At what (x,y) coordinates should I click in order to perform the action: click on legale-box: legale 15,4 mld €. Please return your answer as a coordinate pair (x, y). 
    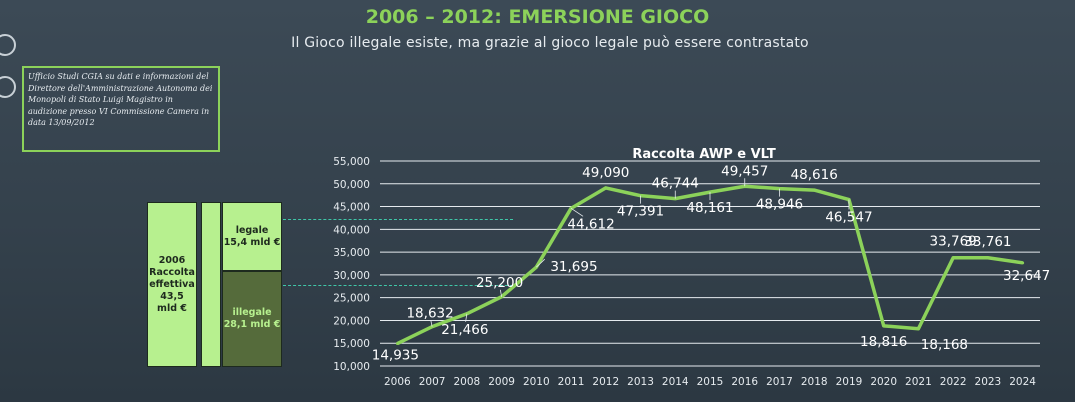
    Looking at the image, I should click on (252, 236).